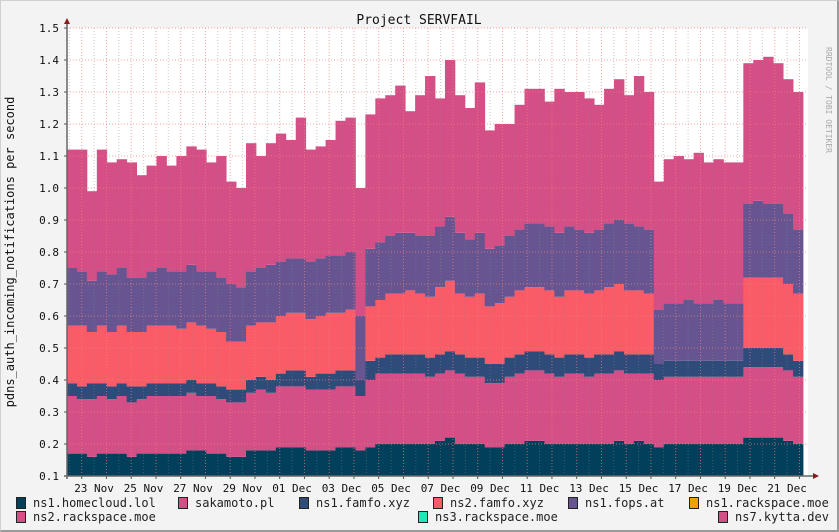  What do you see at coordinates (441, 488) in the screenshot?
I see `x-tick-label: 07 Dec` at bounding box center [441, 488].